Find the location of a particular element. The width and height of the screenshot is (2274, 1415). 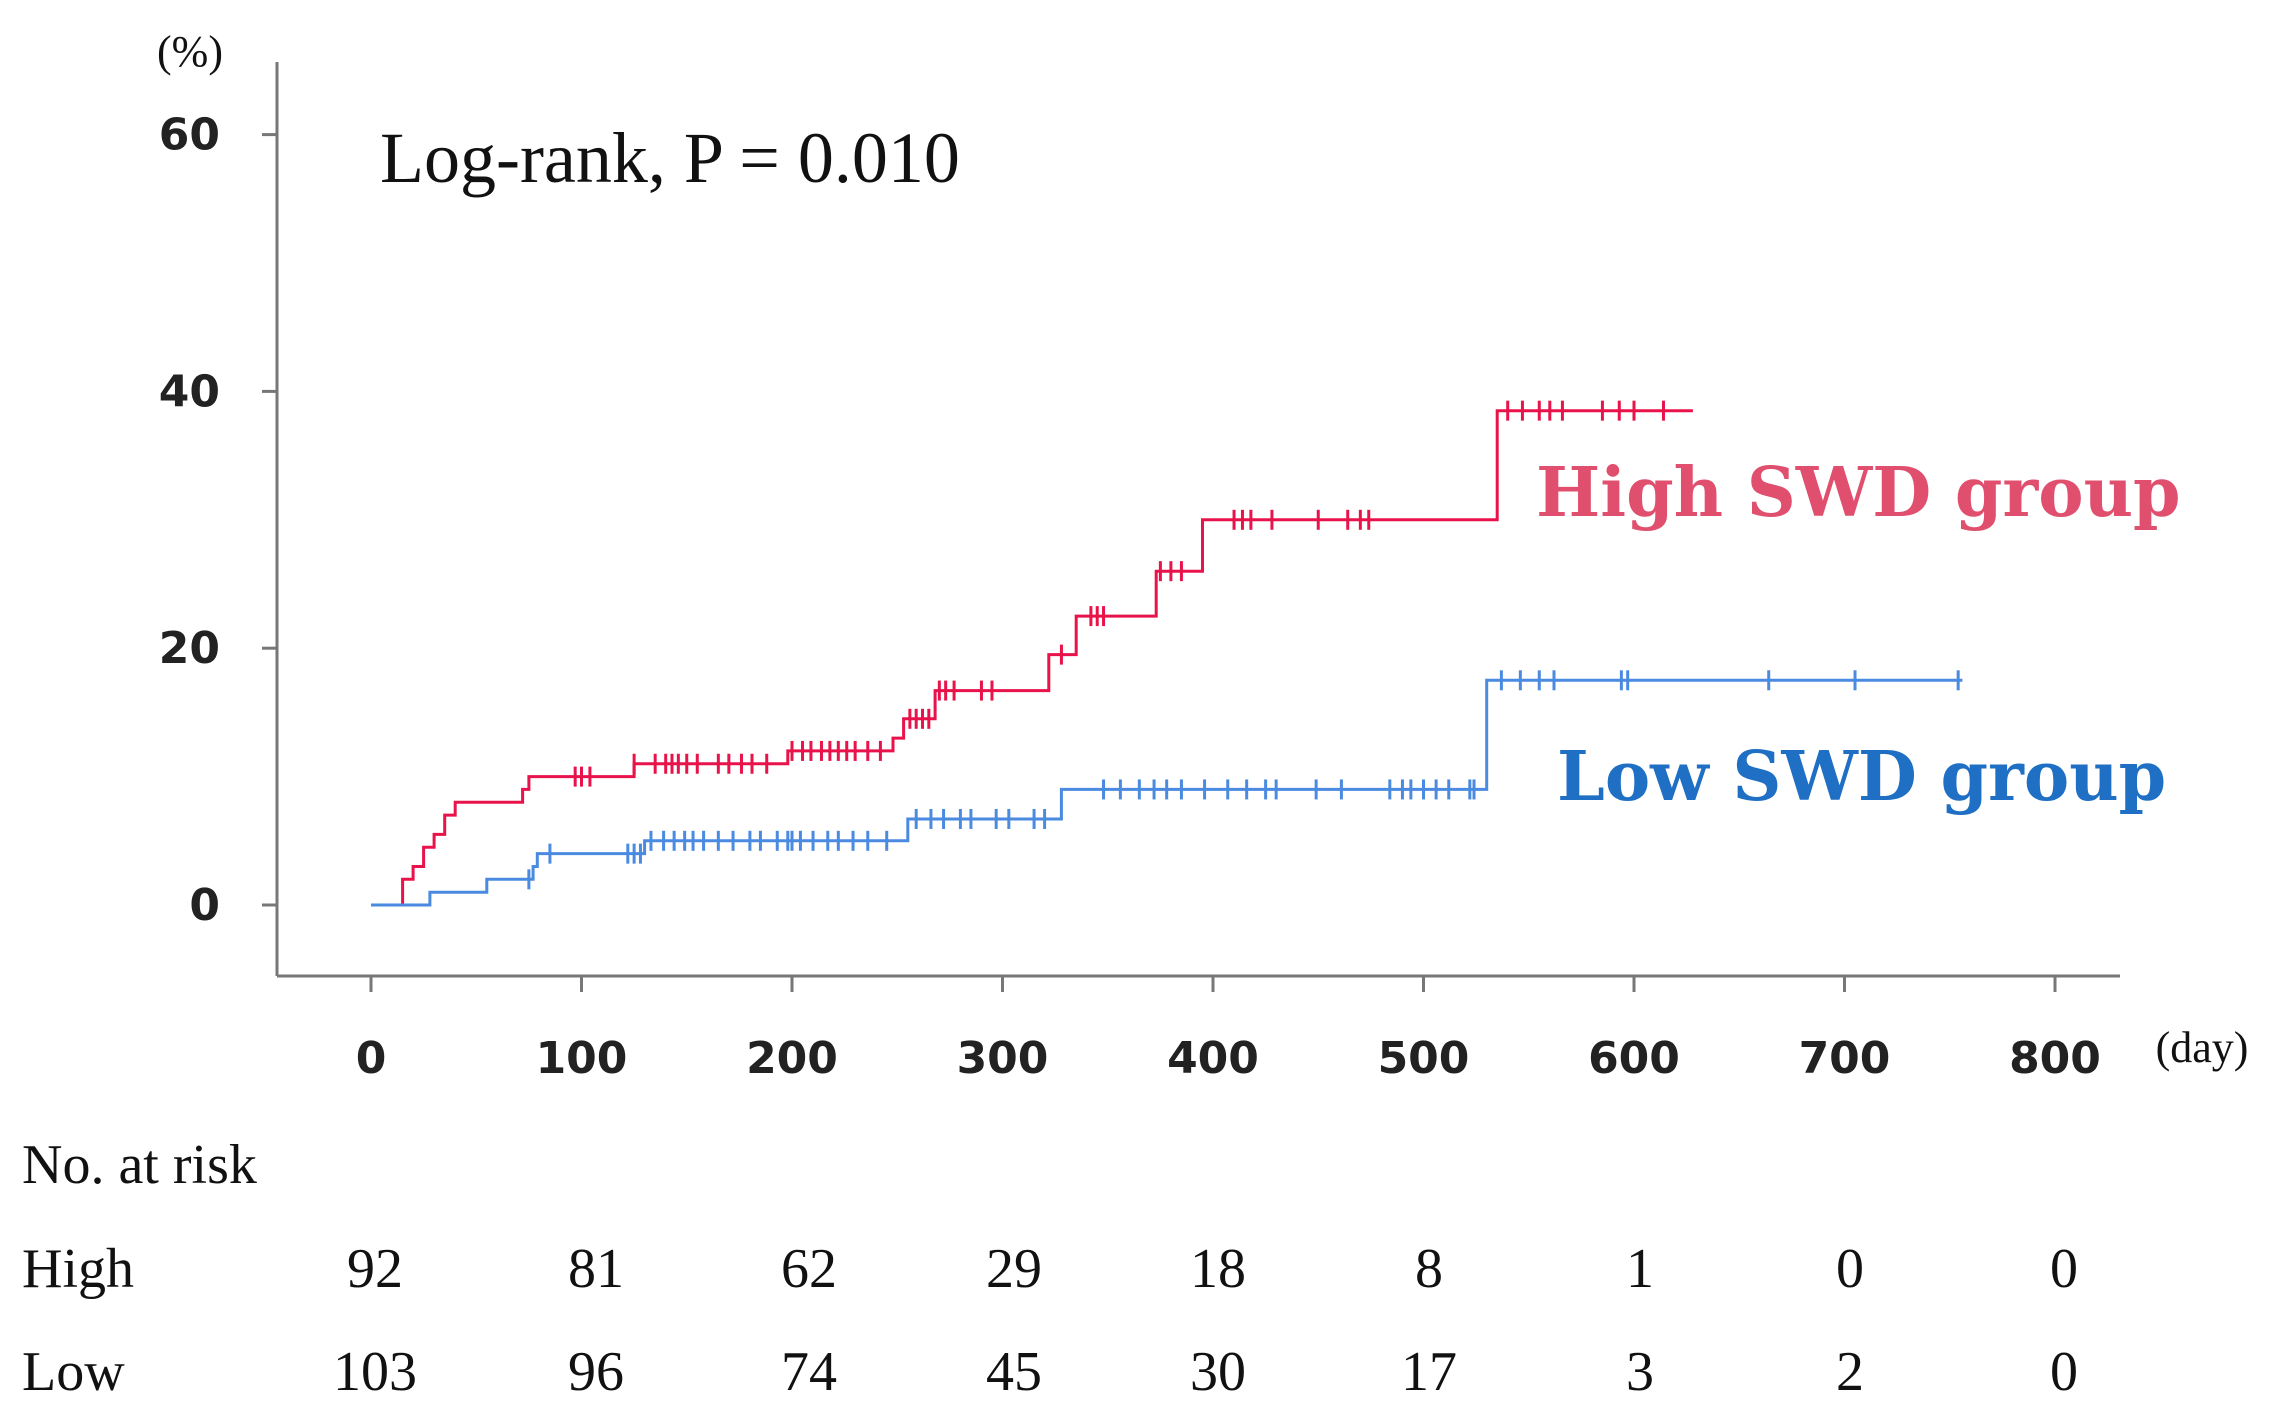

x-ticks: 0 100 200 300 400 500 600 700 800 is located at coordinates (1228, 1030).